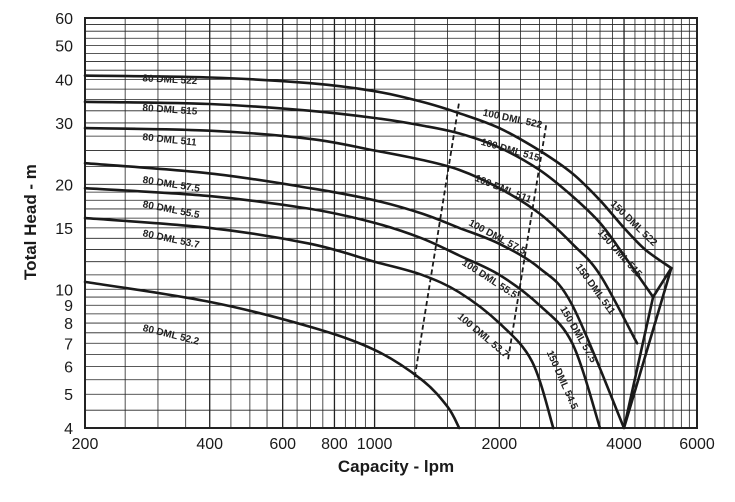  Describe the element at coordinates (30, 222) in the screenshot. I see `y-axis-title: Total Head - m` at that location.